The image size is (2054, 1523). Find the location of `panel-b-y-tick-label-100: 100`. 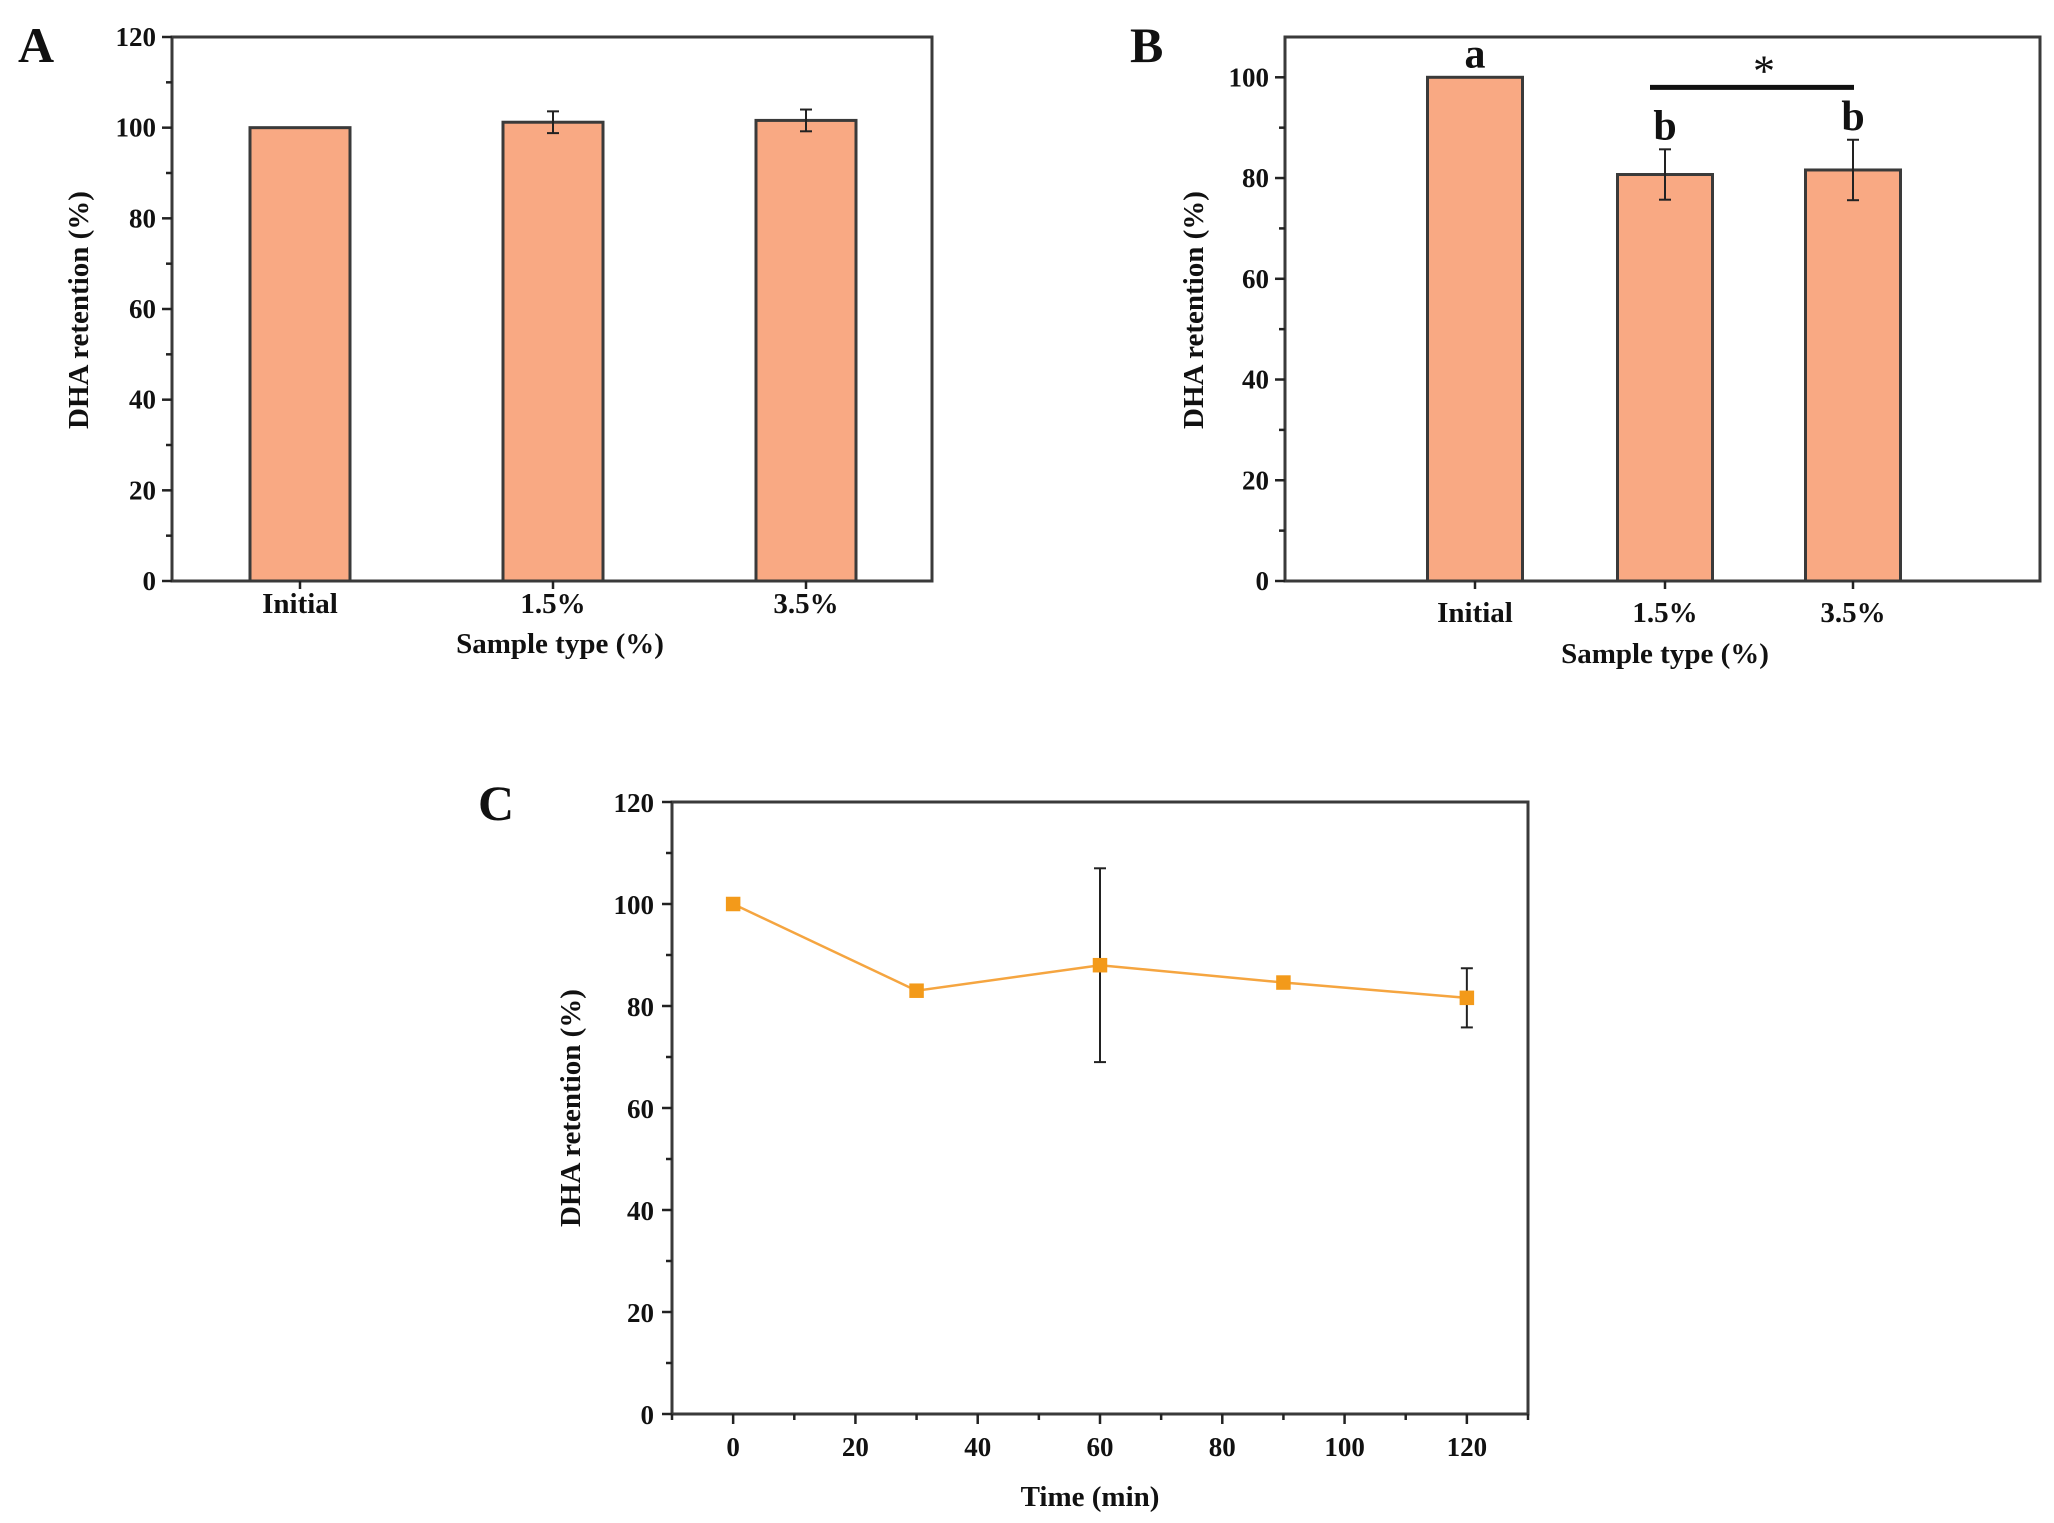

panel-b-y-tick-label-100: 100 is located at coordinates (1249, 77).